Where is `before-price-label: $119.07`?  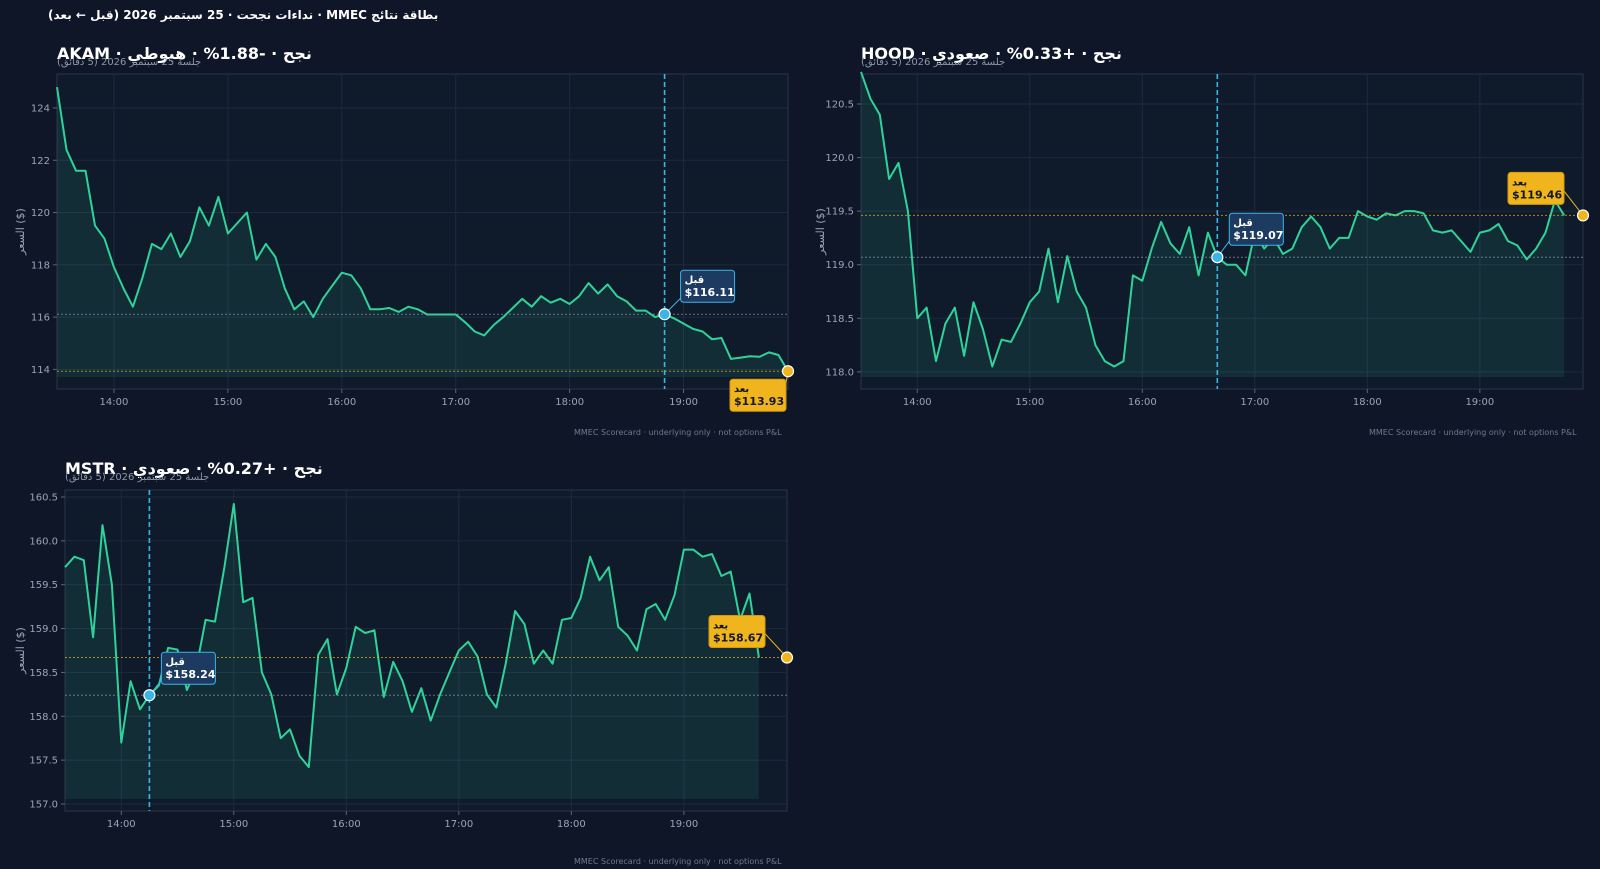
before-price-label: $119.07 is located at coordinates (1258, 235).